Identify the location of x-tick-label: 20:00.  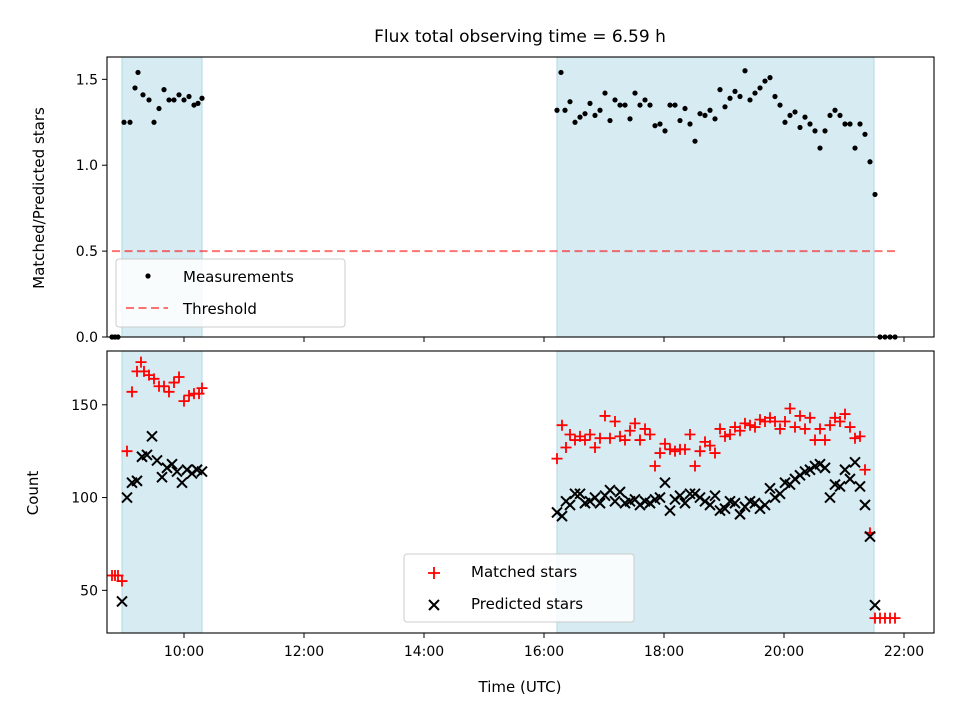
(784, 652).